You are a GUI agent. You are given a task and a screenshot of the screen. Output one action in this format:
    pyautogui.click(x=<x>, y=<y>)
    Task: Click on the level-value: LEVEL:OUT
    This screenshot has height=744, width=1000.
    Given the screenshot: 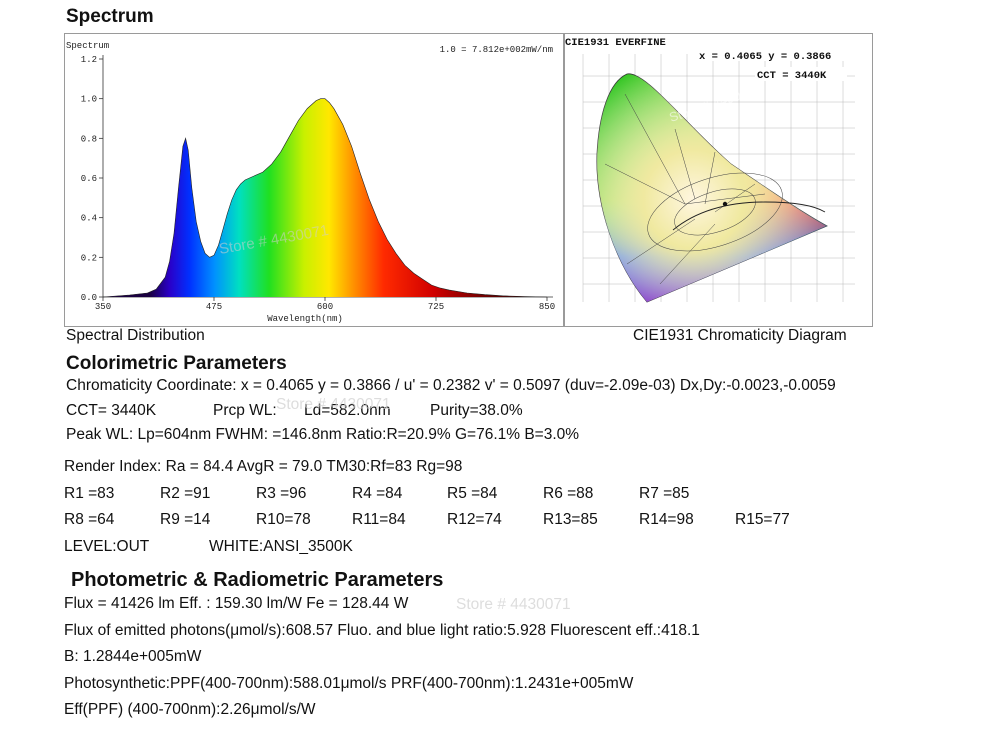 What is the action you would take?
    pyautogui.click(x=107, y=546)
    